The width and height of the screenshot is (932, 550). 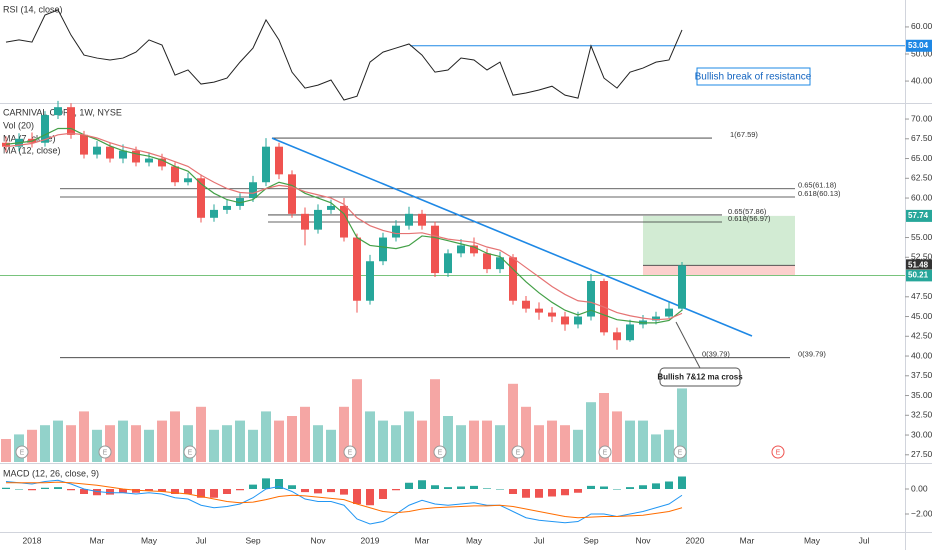 What do you see at coordinates (749, 218) in the screenshot?
I see `fib-label: 0.618(56.97)` at bounding box center [749, 218].